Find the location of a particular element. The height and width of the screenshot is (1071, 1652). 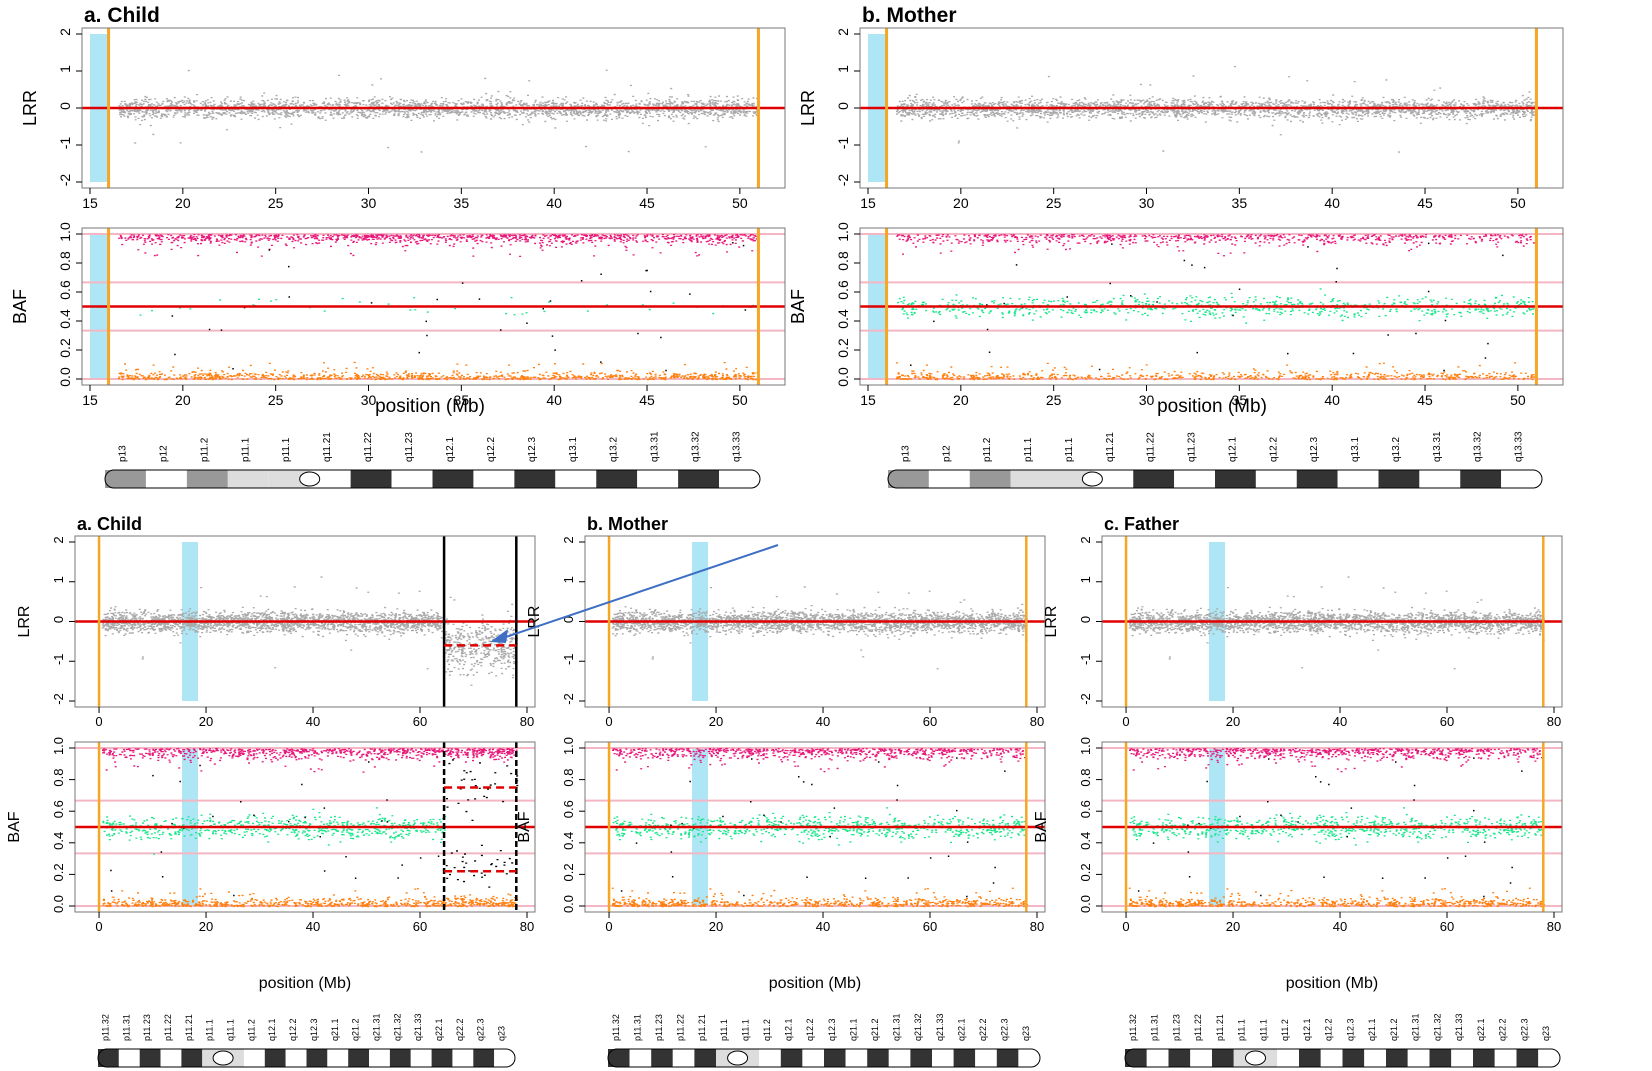

lrr-plot: -2 -1 0 1 2 LRR 0 20 40 60 80 is located at coordinates (786, 632).